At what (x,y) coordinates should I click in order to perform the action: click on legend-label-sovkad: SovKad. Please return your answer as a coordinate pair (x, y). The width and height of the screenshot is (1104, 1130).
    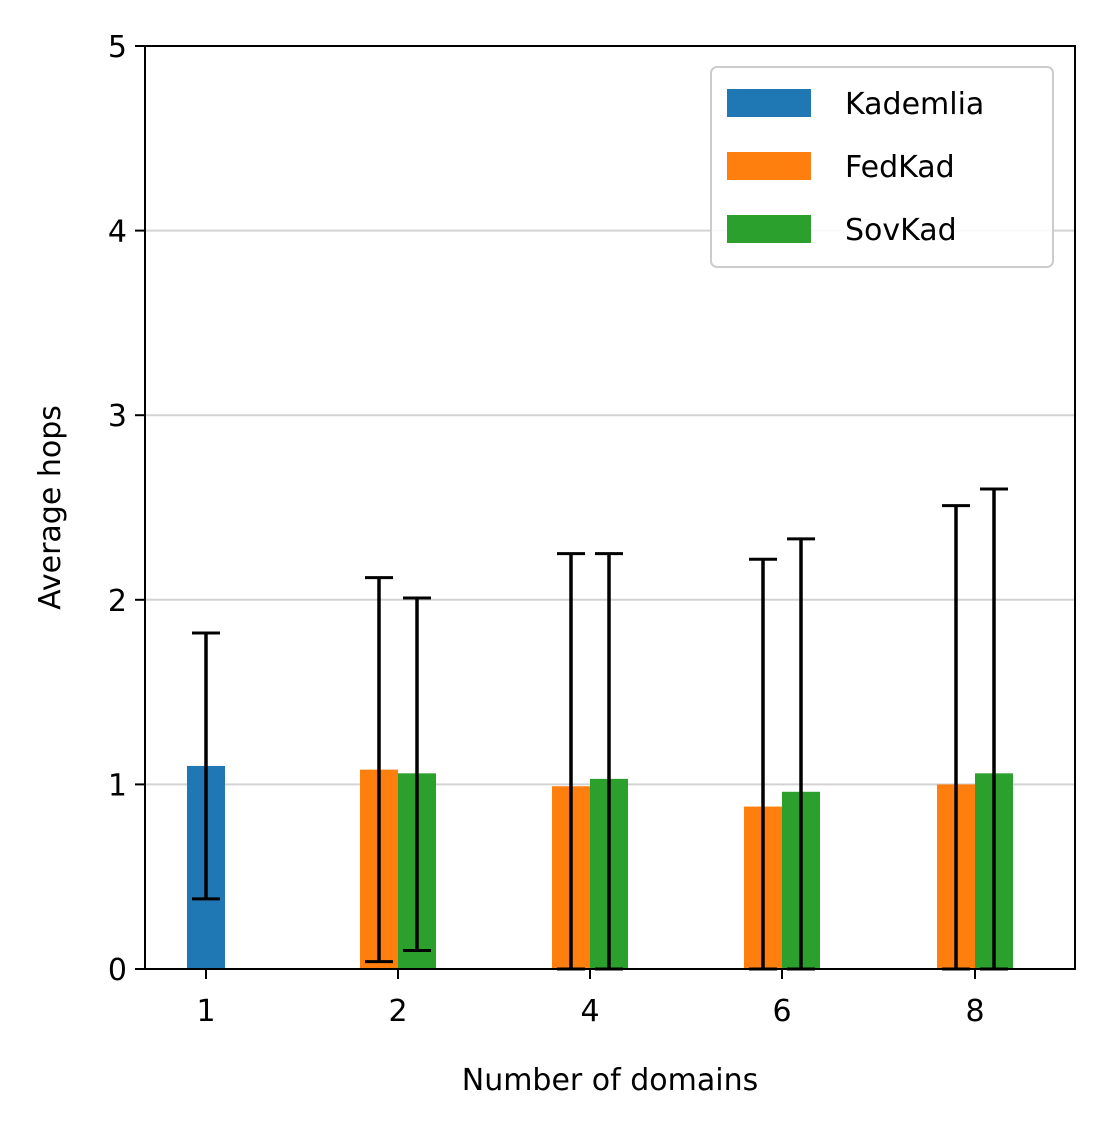
    Looking at the image, I should click on (901, 230).